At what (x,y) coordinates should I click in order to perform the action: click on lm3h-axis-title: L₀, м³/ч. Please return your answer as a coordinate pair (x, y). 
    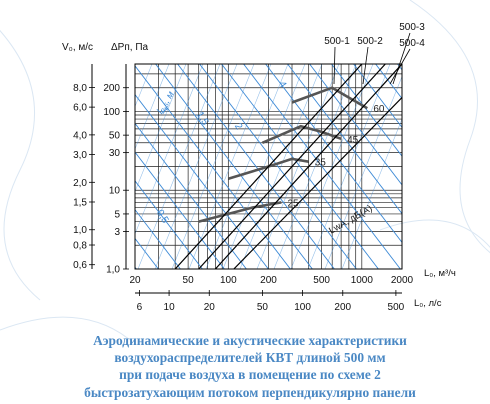
    Looking at the image, I should click on (440, 273).